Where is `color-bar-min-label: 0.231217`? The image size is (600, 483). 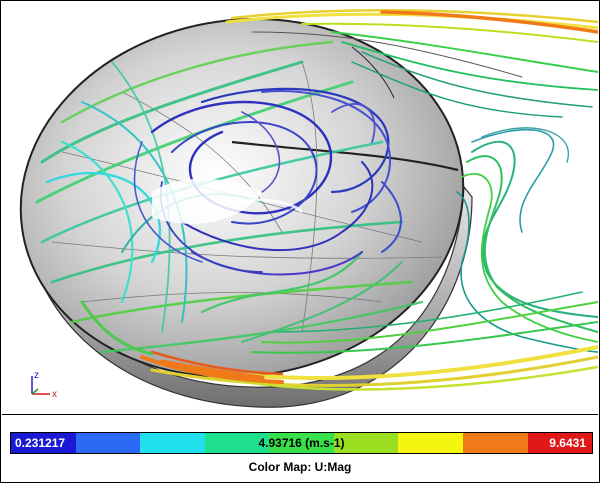
color-bar-min-label: 0.231217 is located at coordinates (40, 443).